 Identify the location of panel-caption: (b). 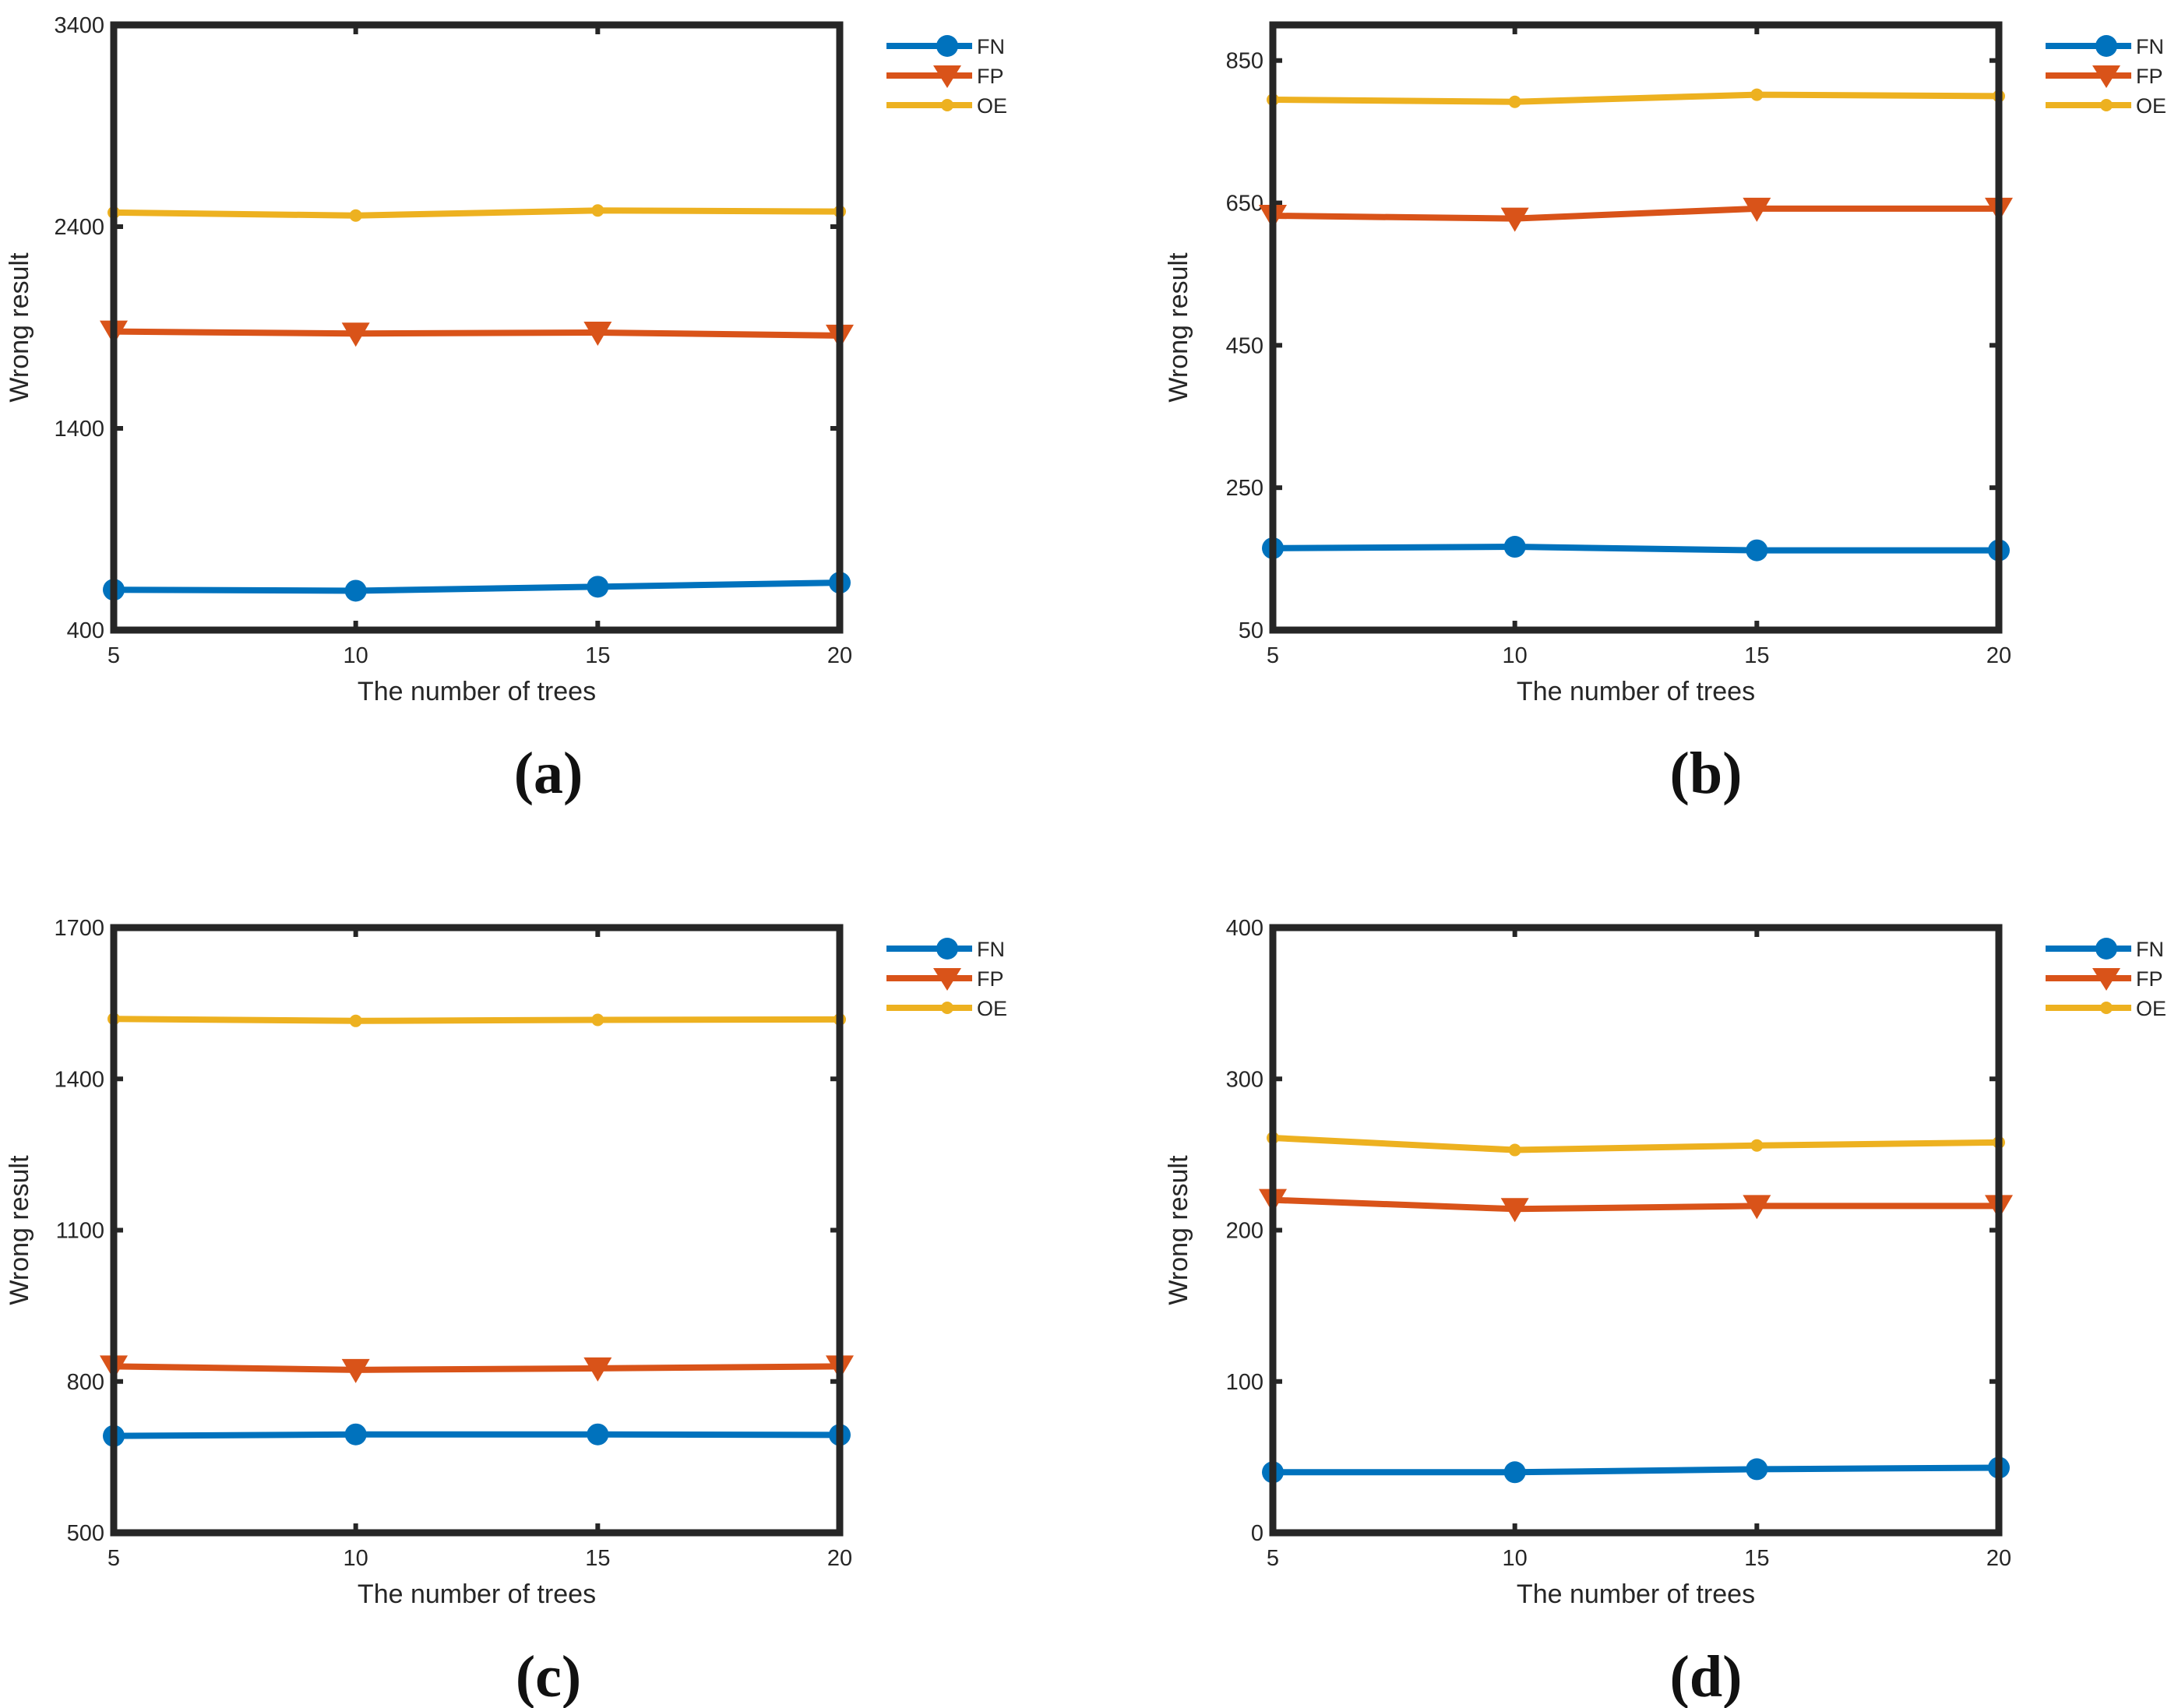
(1706, 773).